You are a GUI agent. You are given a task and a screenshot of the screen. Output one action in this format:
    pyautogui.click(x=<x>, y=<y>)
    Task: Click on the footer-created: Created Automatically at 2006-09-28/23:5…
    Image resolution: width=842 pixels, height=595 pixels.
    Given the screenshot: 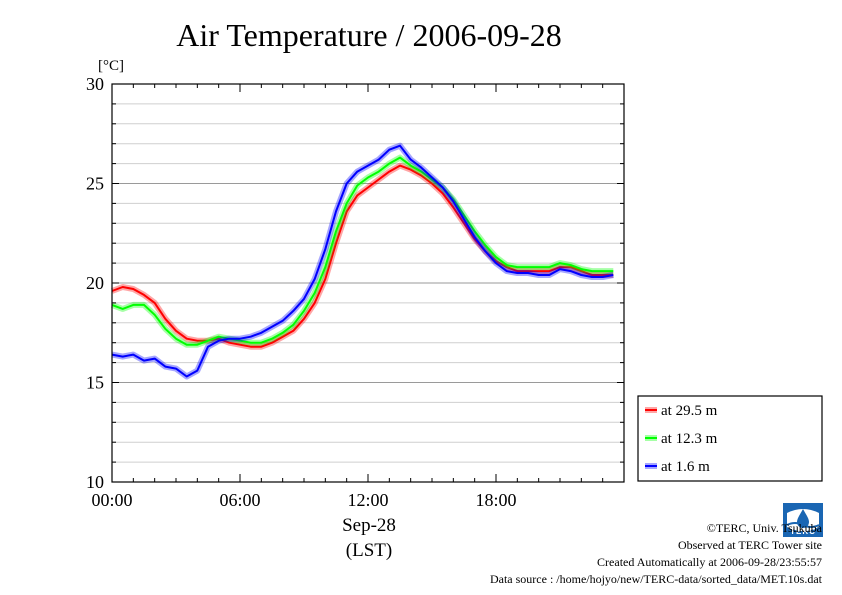 What is the action you would take?
    pyautogui.click(x=709, y=562)
    